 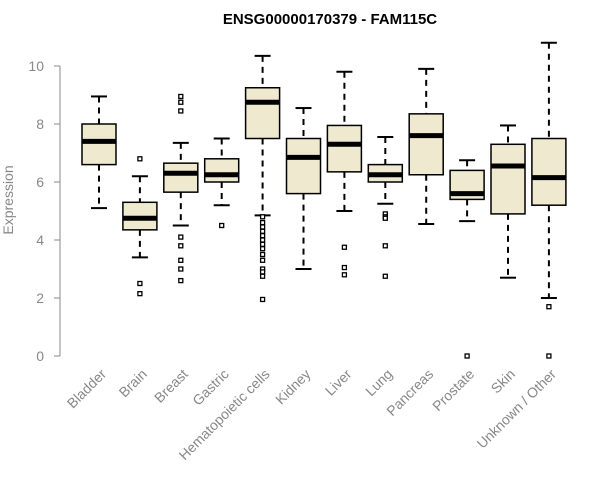 I want to click on y-tick-label-1: 2, so click(x=40, y=298).